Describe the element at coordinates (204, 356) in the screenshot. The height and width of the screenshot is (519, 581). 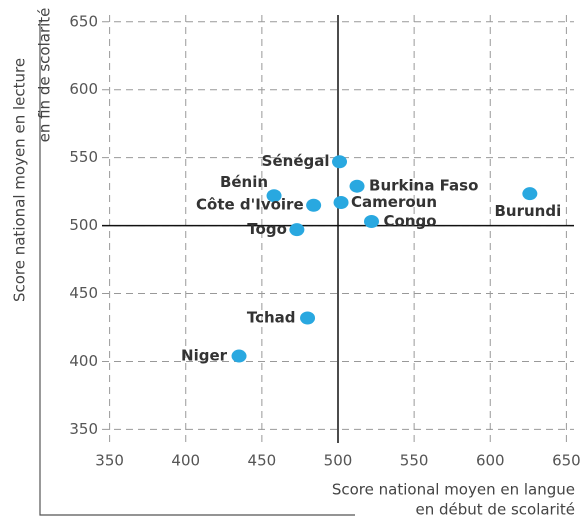
I see `point-label: Niger` at that location.